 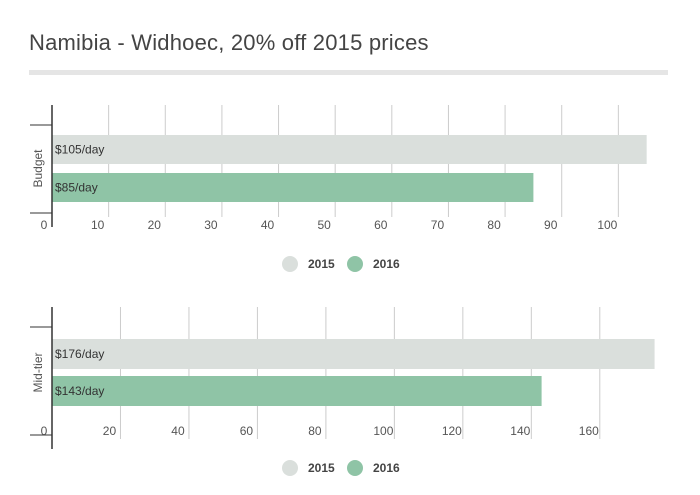 I want to click on x-tick-label: 140, so click(x=520, y=431).